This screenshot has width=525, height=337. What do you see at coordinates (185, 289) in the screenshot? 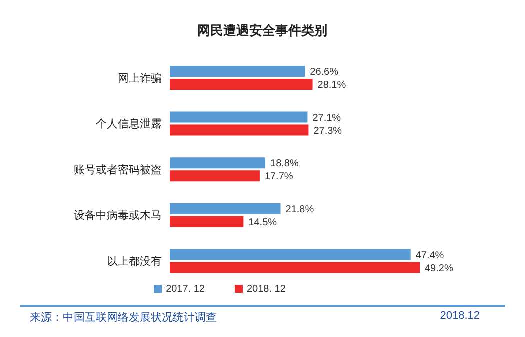
I see `legend-label: 2017. 12` at bounding box center [185, 289].